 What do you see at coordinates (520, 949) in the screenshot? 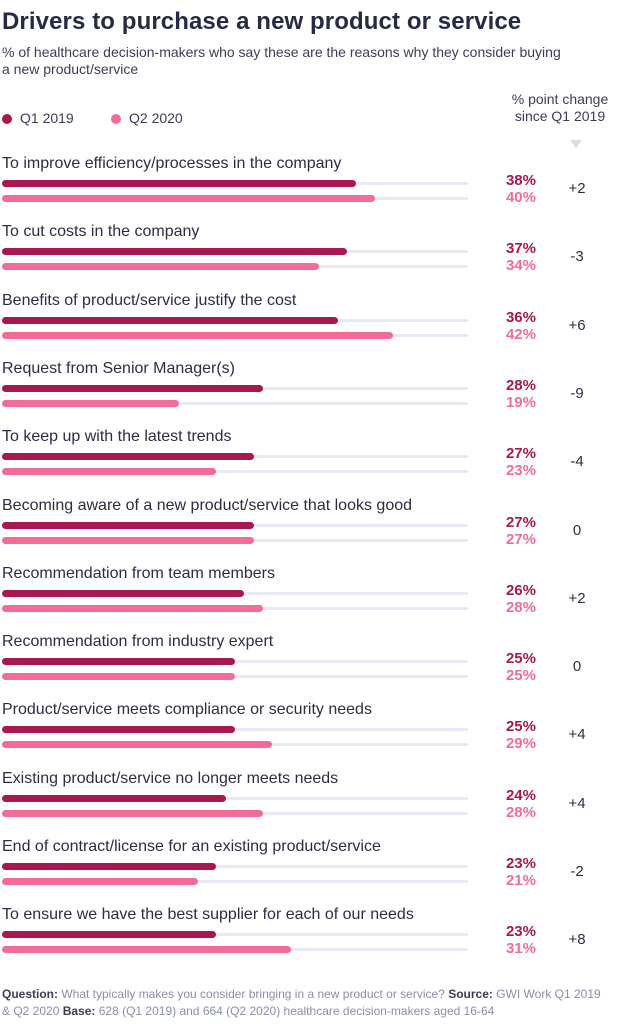
I see `value-label-q2: 31%` at bounding box center [520, 949].